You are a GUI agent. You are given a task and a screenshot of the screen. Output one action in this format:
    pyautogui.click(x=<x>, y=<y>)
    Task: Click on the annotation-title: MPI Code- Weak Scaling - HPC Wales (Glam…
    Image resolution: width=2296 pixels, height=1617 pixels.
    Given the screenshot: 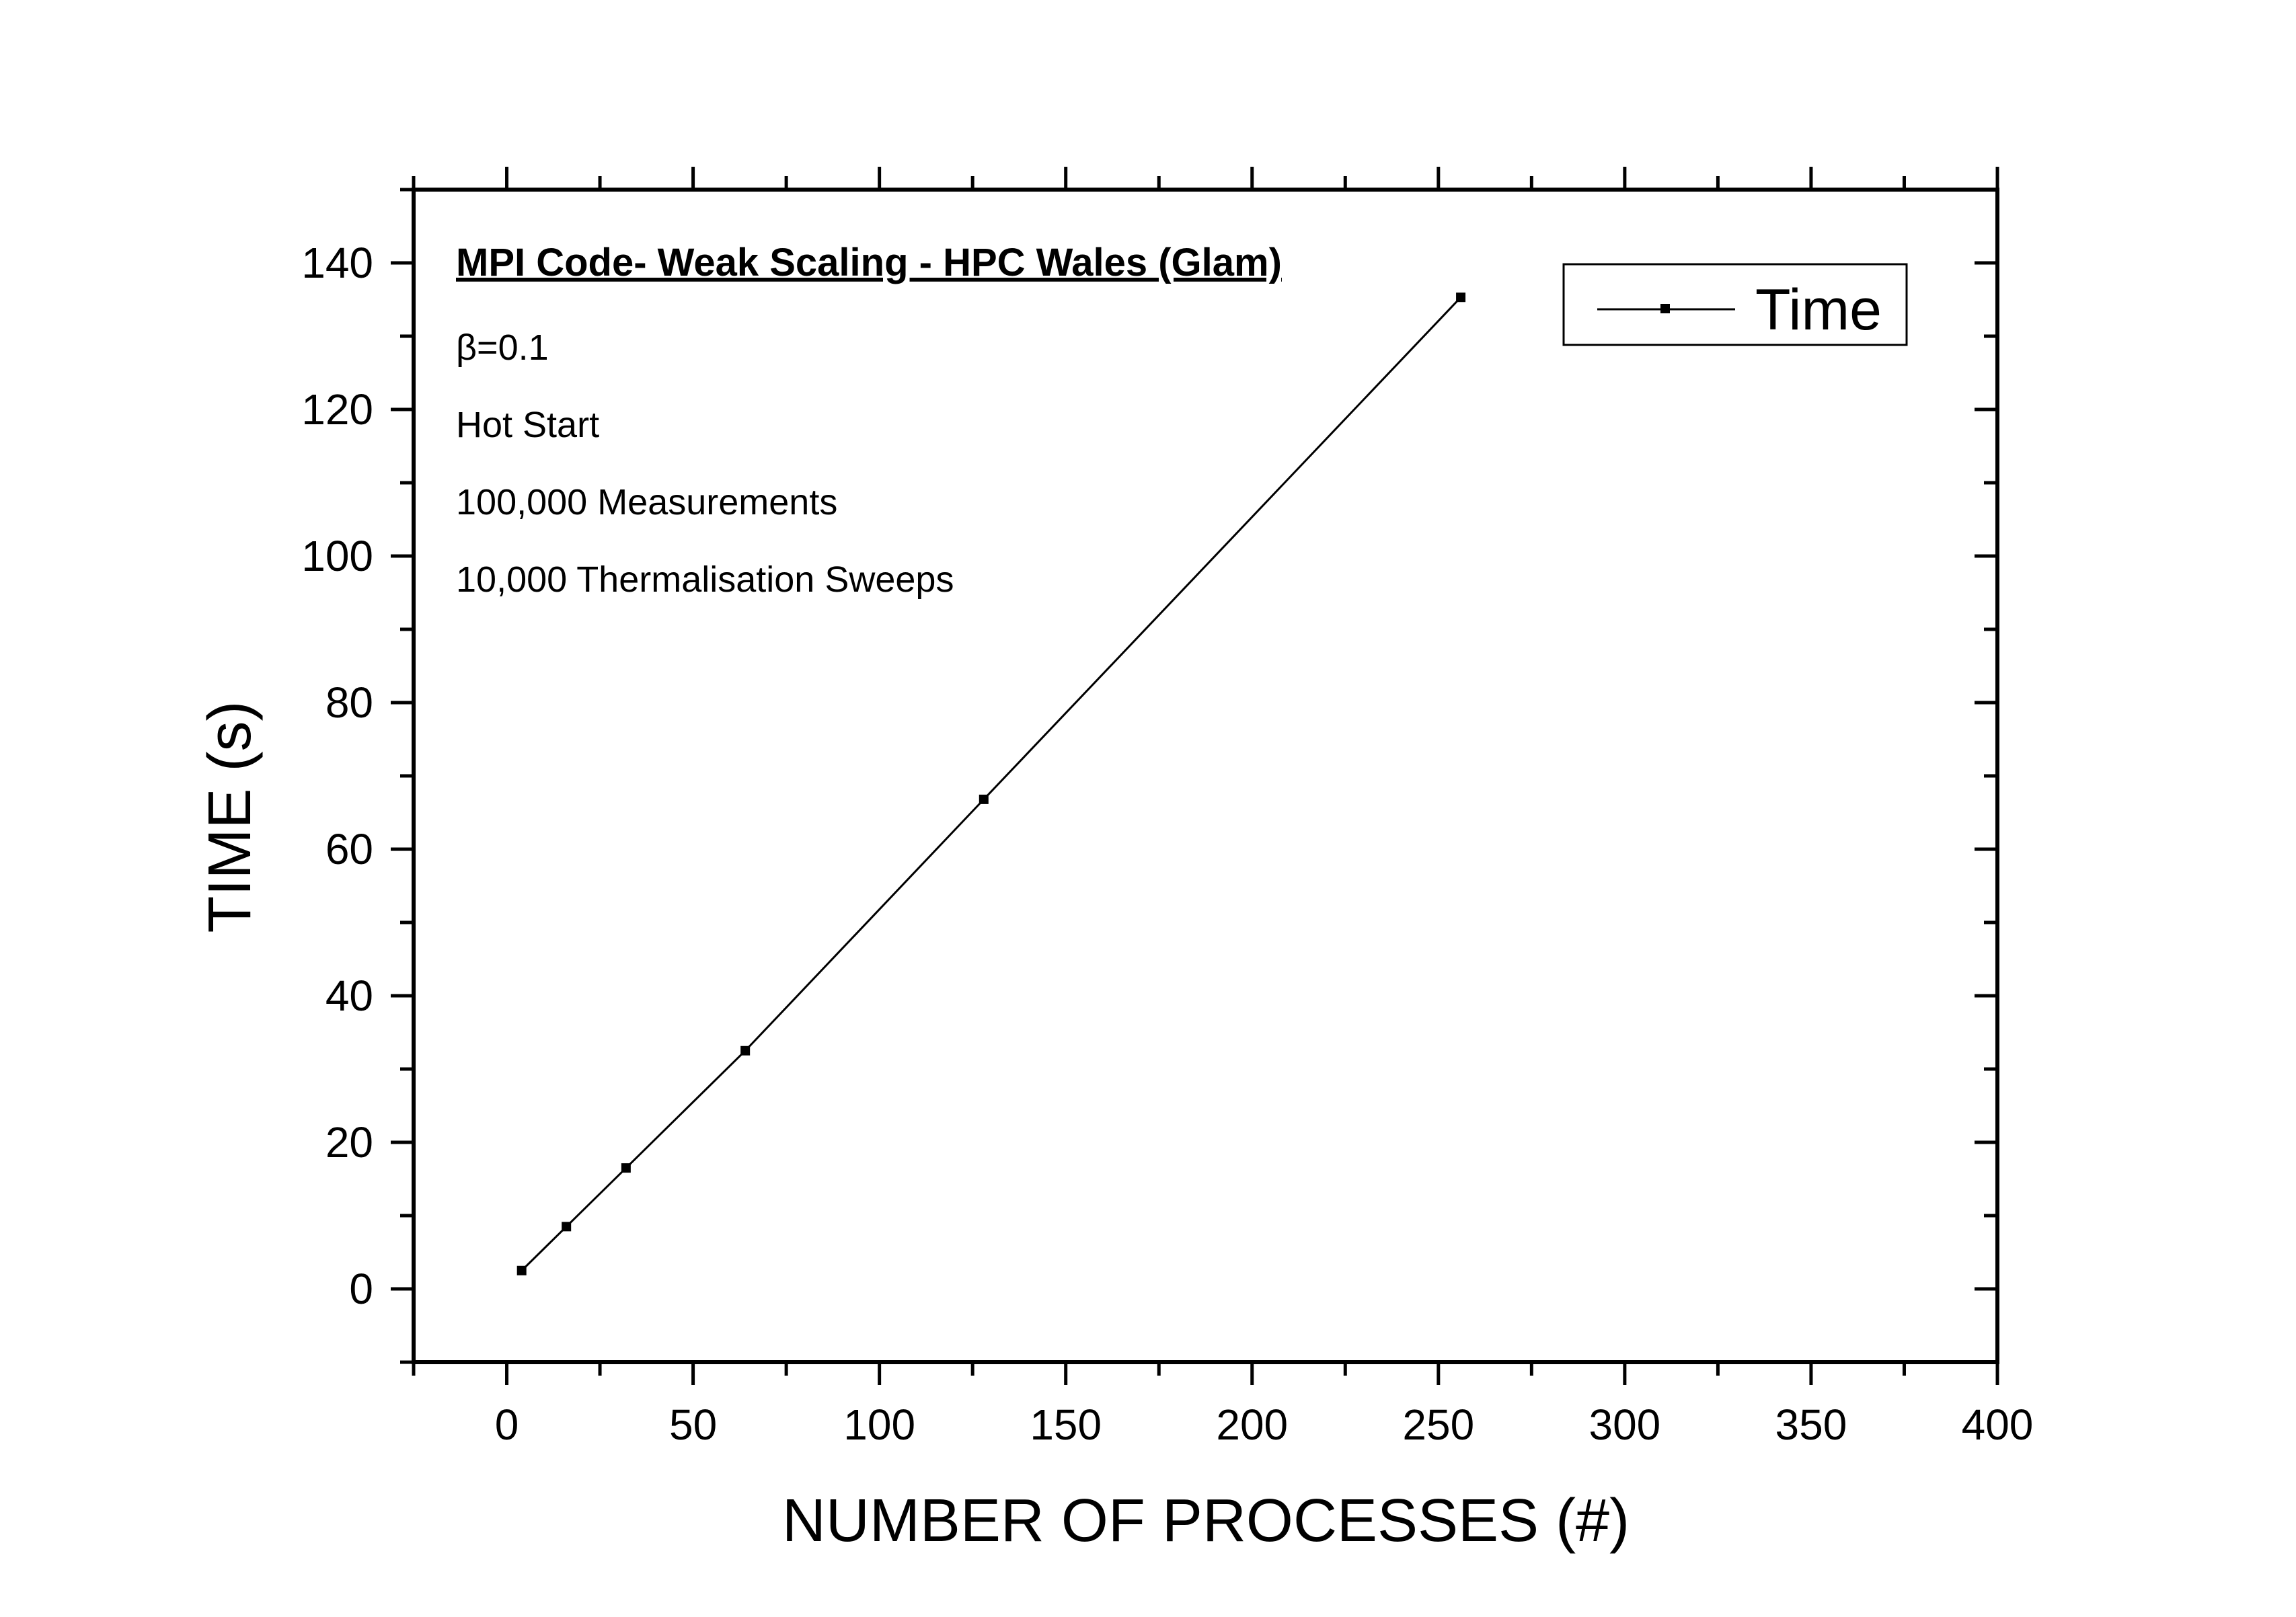 What is the action you would take?
    pyautogui.click(x=869, y=262)
    